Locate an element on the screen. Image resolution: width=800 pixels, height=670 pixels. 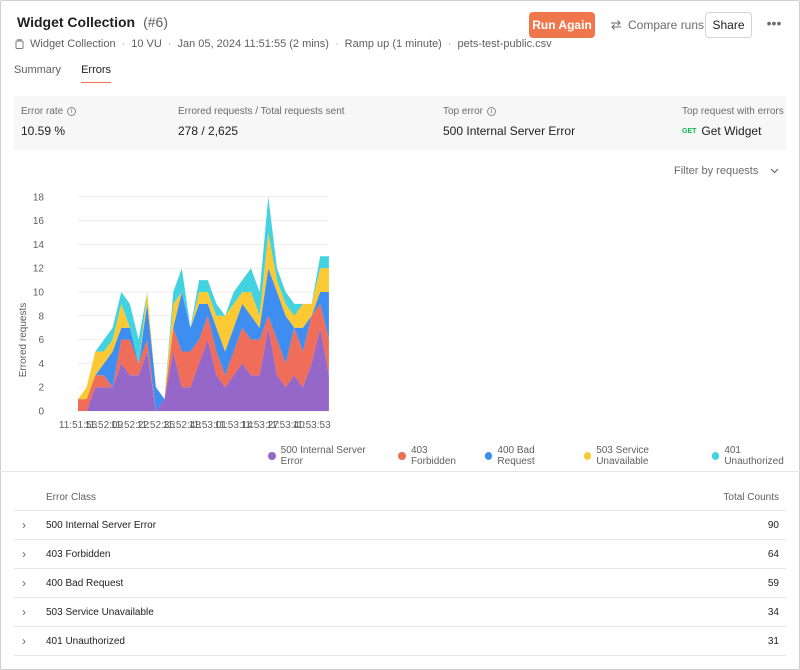
table-header: Error Class Total Counts is located at coordinates (400, 497).